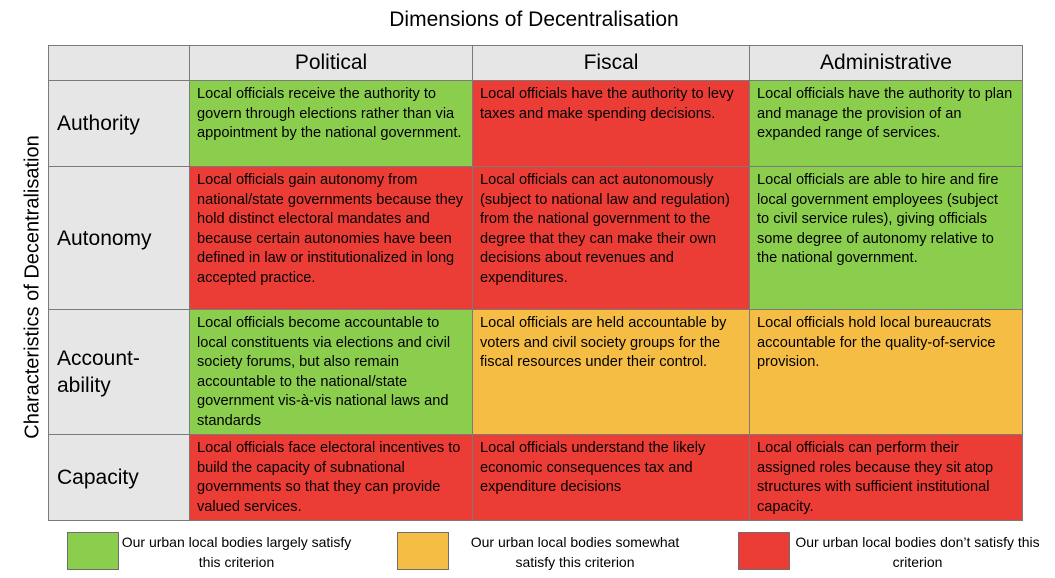 This screenshot has height=578, width=1055. What do you see at coordinates (886, 63) in the screenshot?
I see `column-header-administrative: Administrative` at bounding box center [886, 63].